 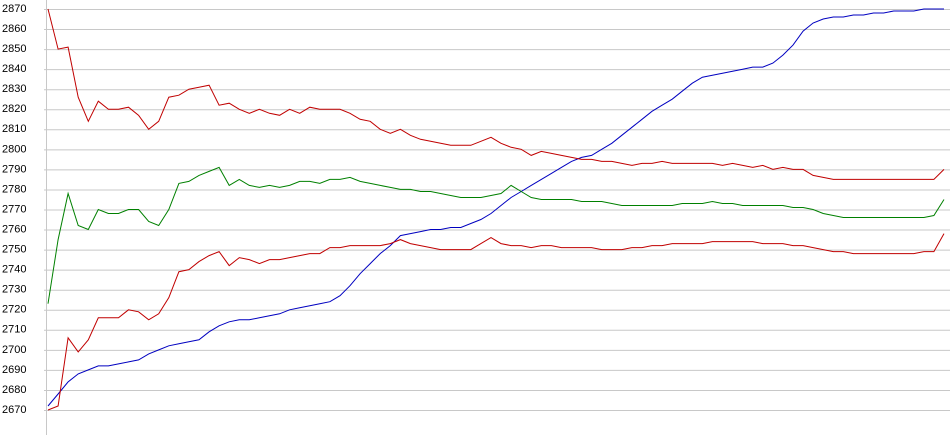 What do you see at coordinates (14, 9) in the screenshot?
I see `y-tick-label: 2870` at bounding box center [14, 9].